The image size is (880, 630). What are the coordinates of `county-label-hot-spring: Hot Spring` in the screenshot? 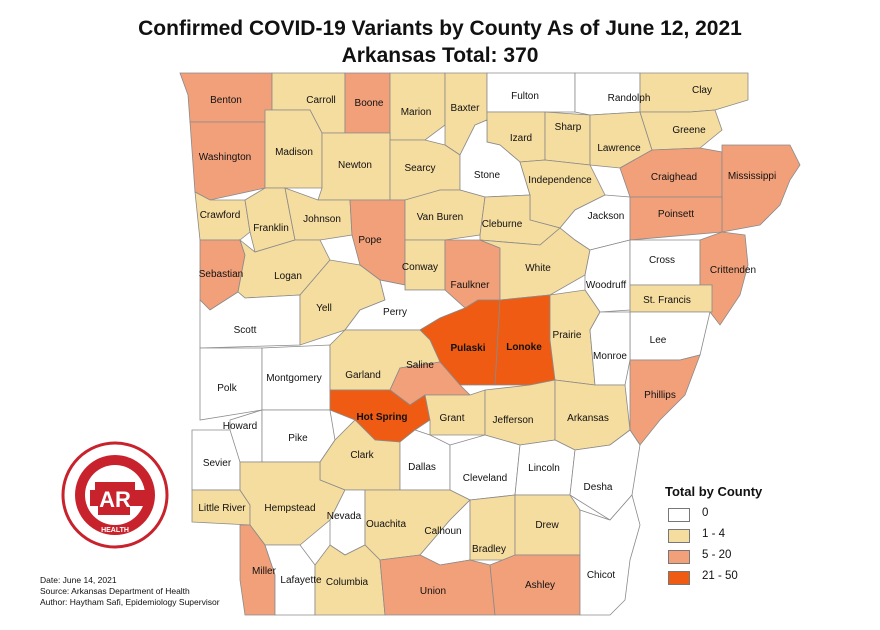 It's located at (381, 417).